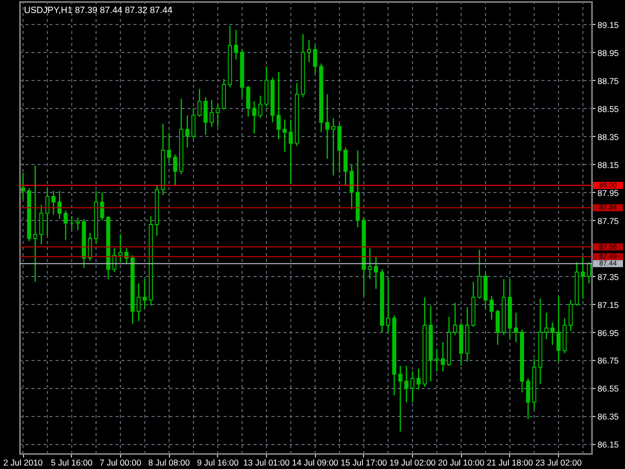 This screenshot has height=469, width=625. Describe the element at coordinates (609, 53) in the screenshot. I see `y-tick-label: 88.95` at that location.